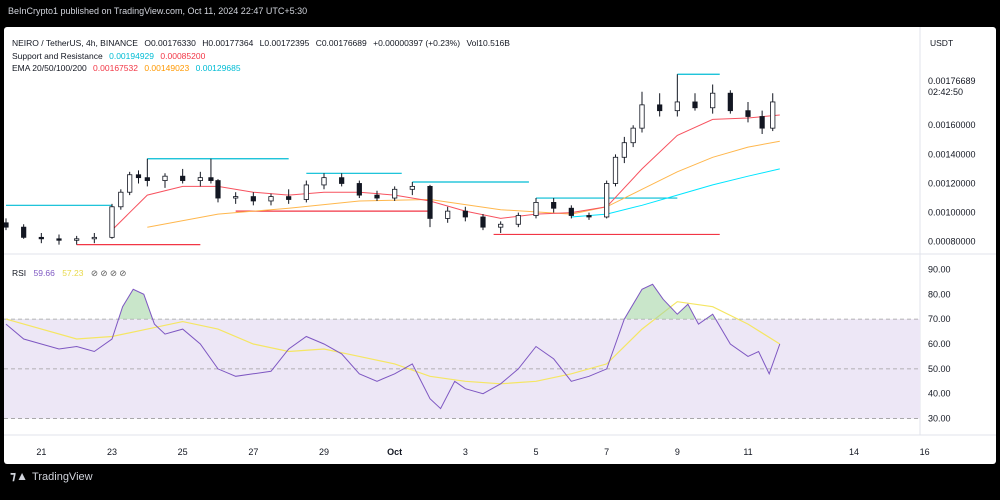 The image size is (1000, 500). Describe the element at coordinates (132, 56) in the screenshot. I see `sr-value-resistance: 0.00194929` at that location.